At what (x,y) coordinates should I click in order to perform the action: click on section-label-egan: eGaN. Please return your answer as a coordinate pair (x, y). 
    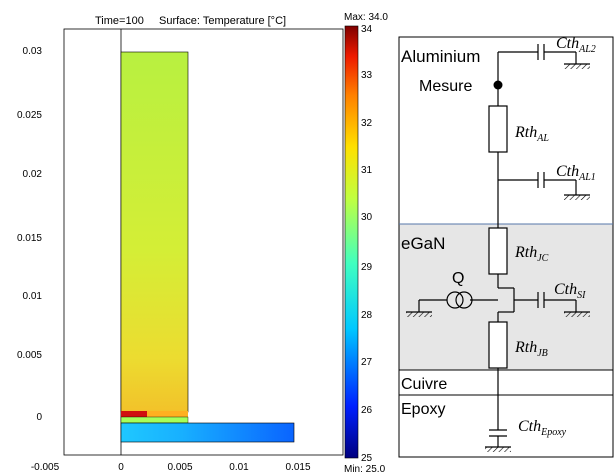
    Looking at the image, I should click on (423, 243).